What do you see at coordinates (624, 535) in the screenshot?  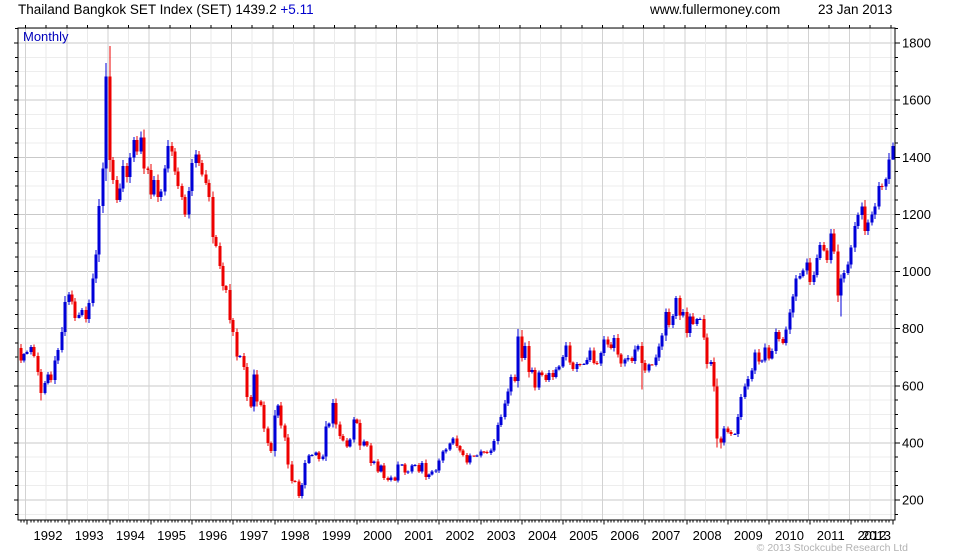 I see `svg-text: 2006` at bounding box center [624, 535].